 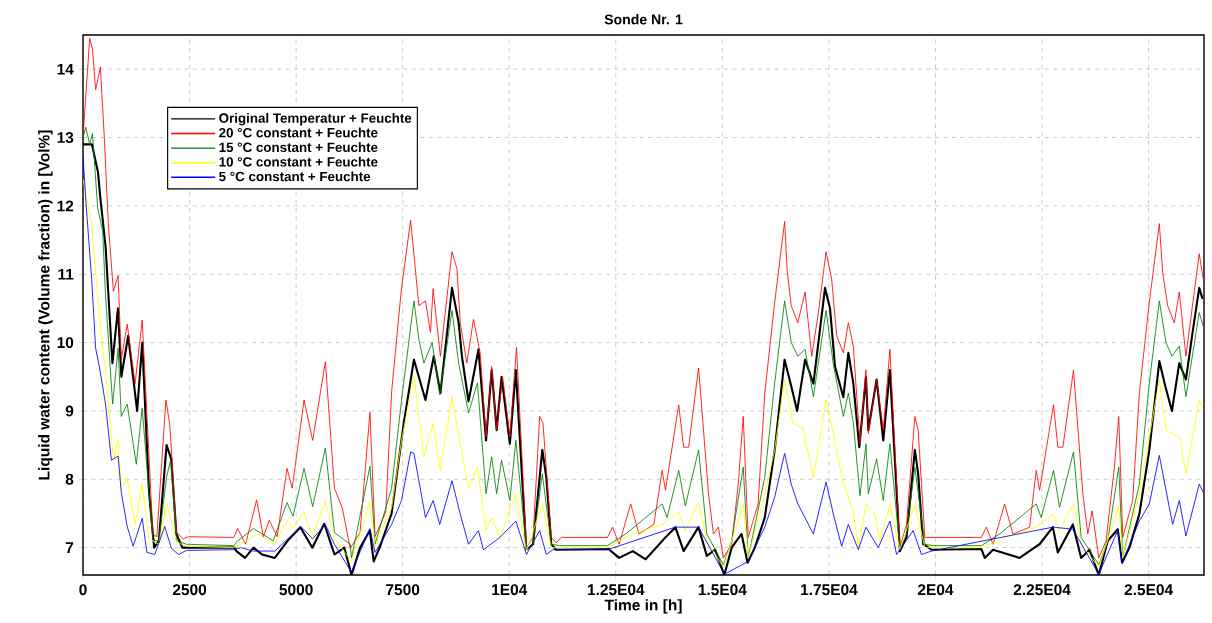 I want to click on legend-label: 5 °C constant + Feuchte, so click(x=295, y=176).